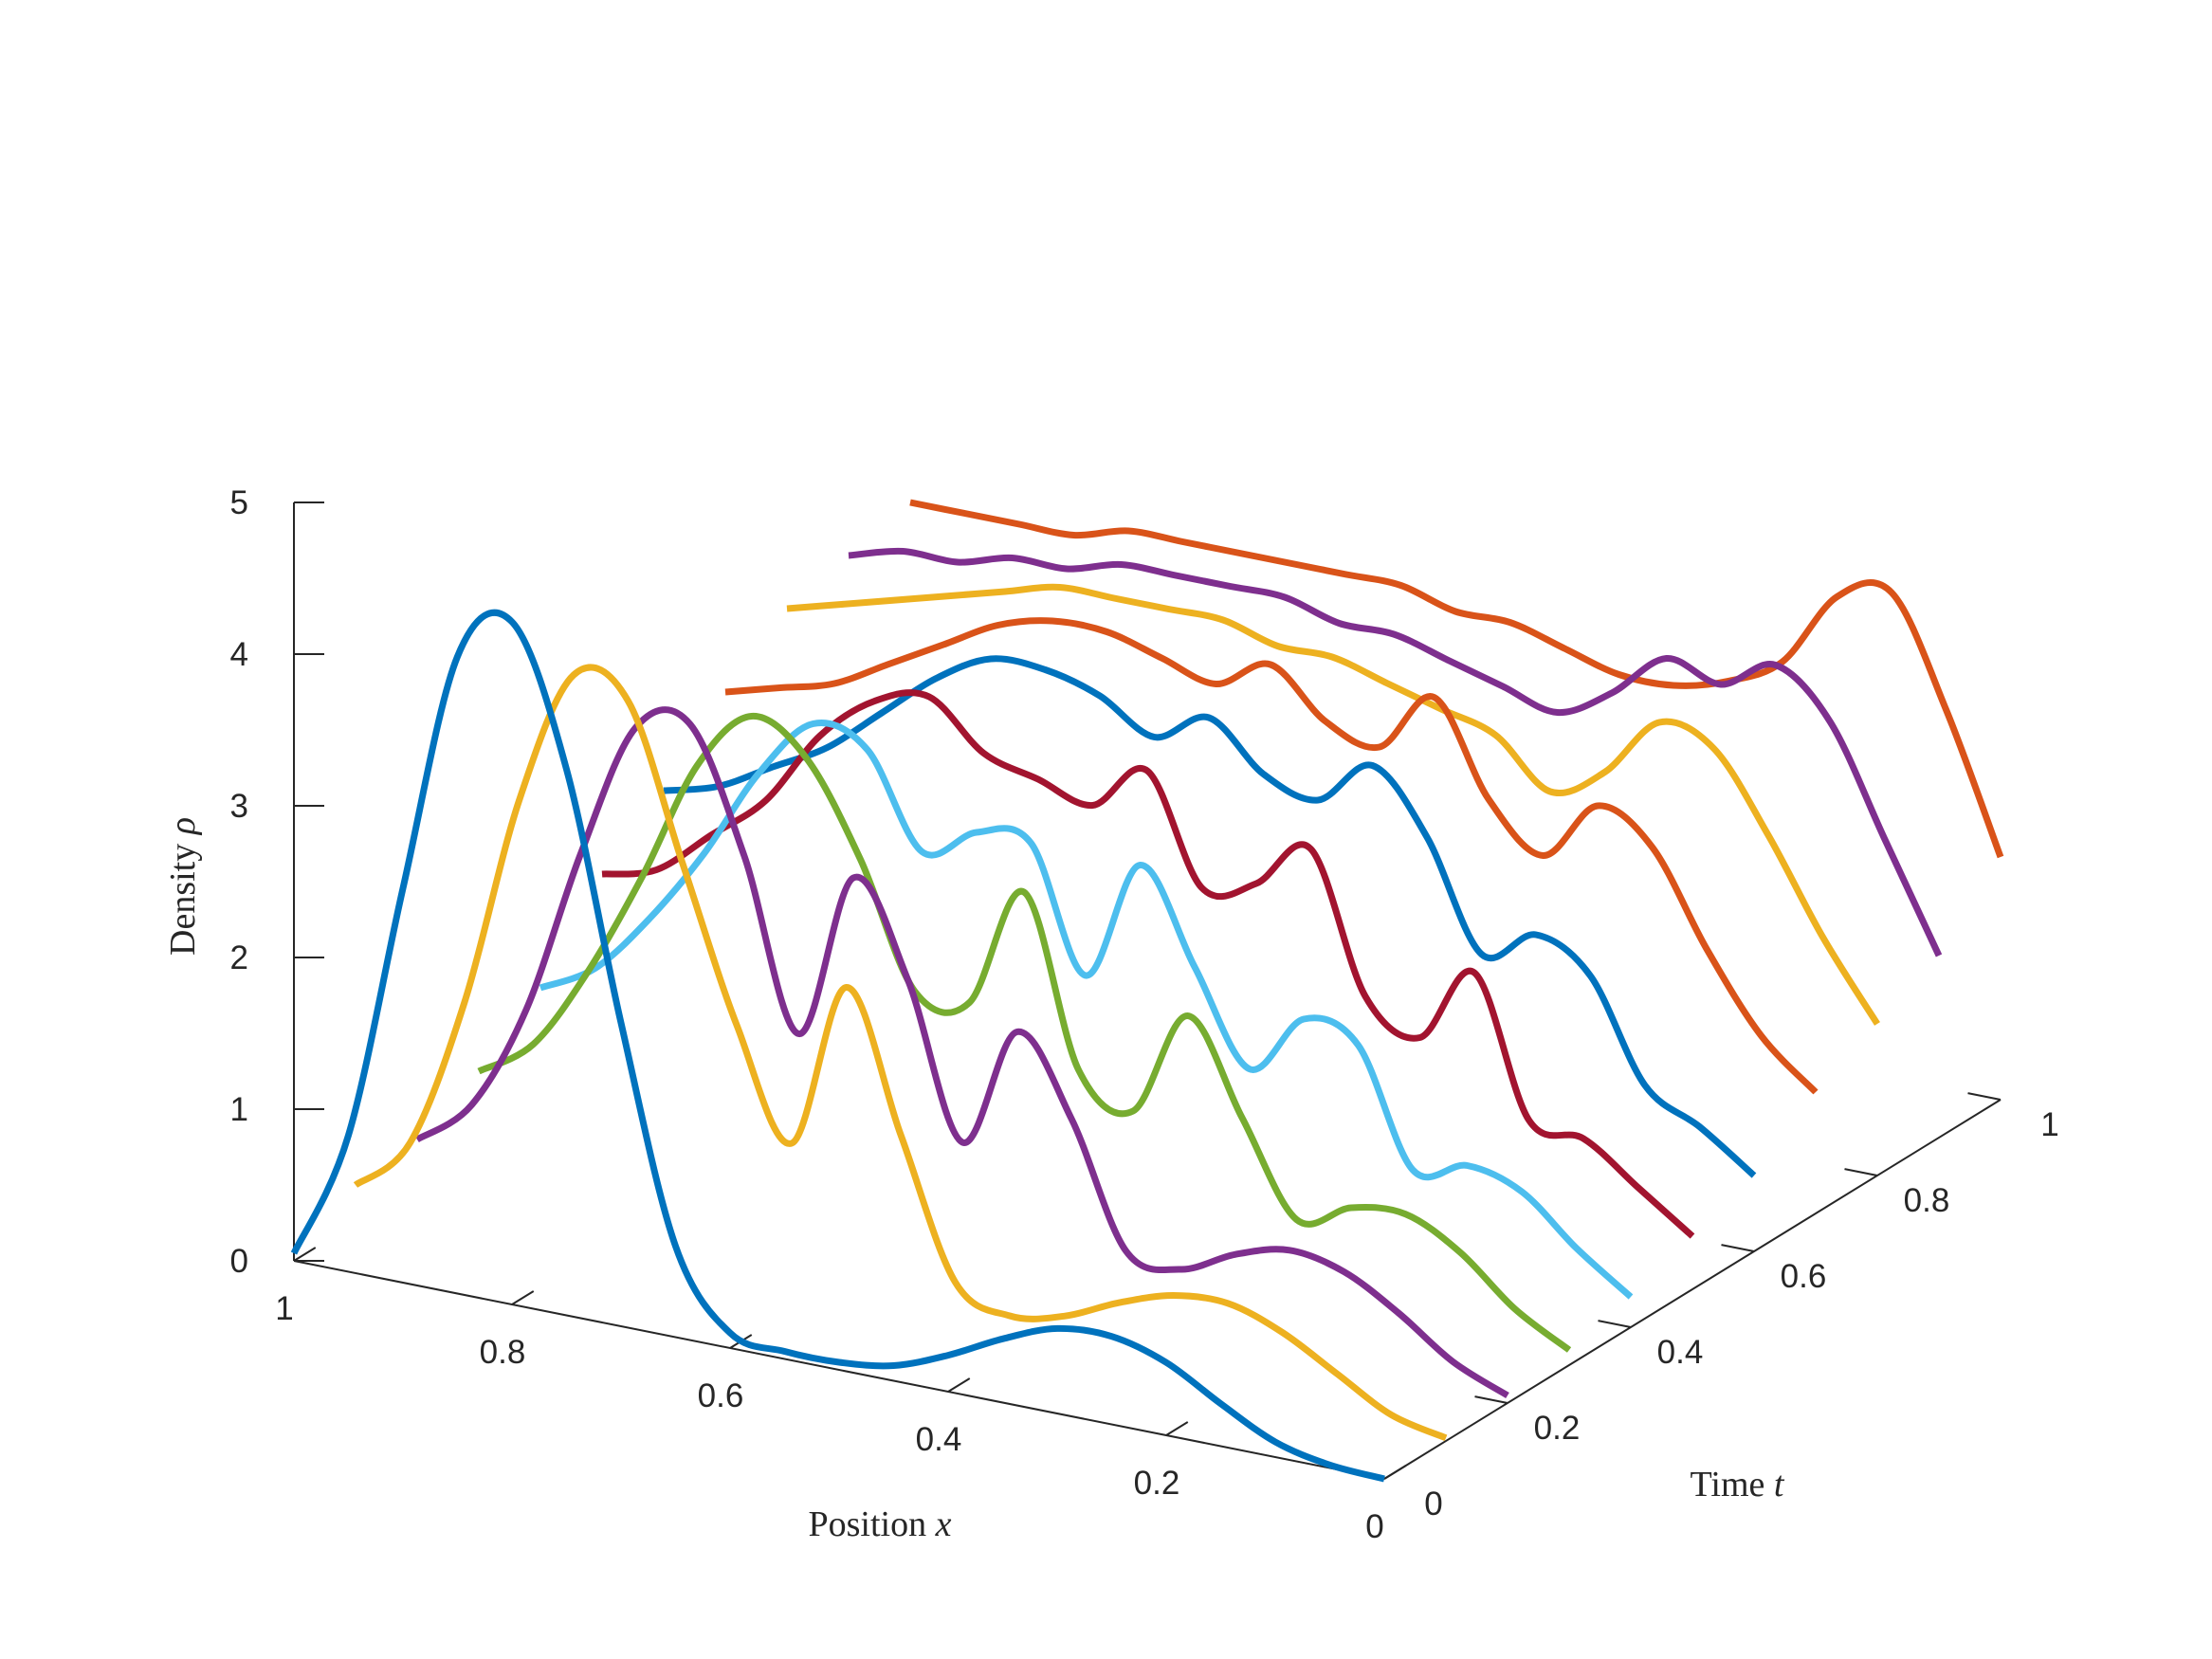 The height and width of the screenshot is (1659, 2212). I want to click on series-line-t-0.7, so click(1271, 856).